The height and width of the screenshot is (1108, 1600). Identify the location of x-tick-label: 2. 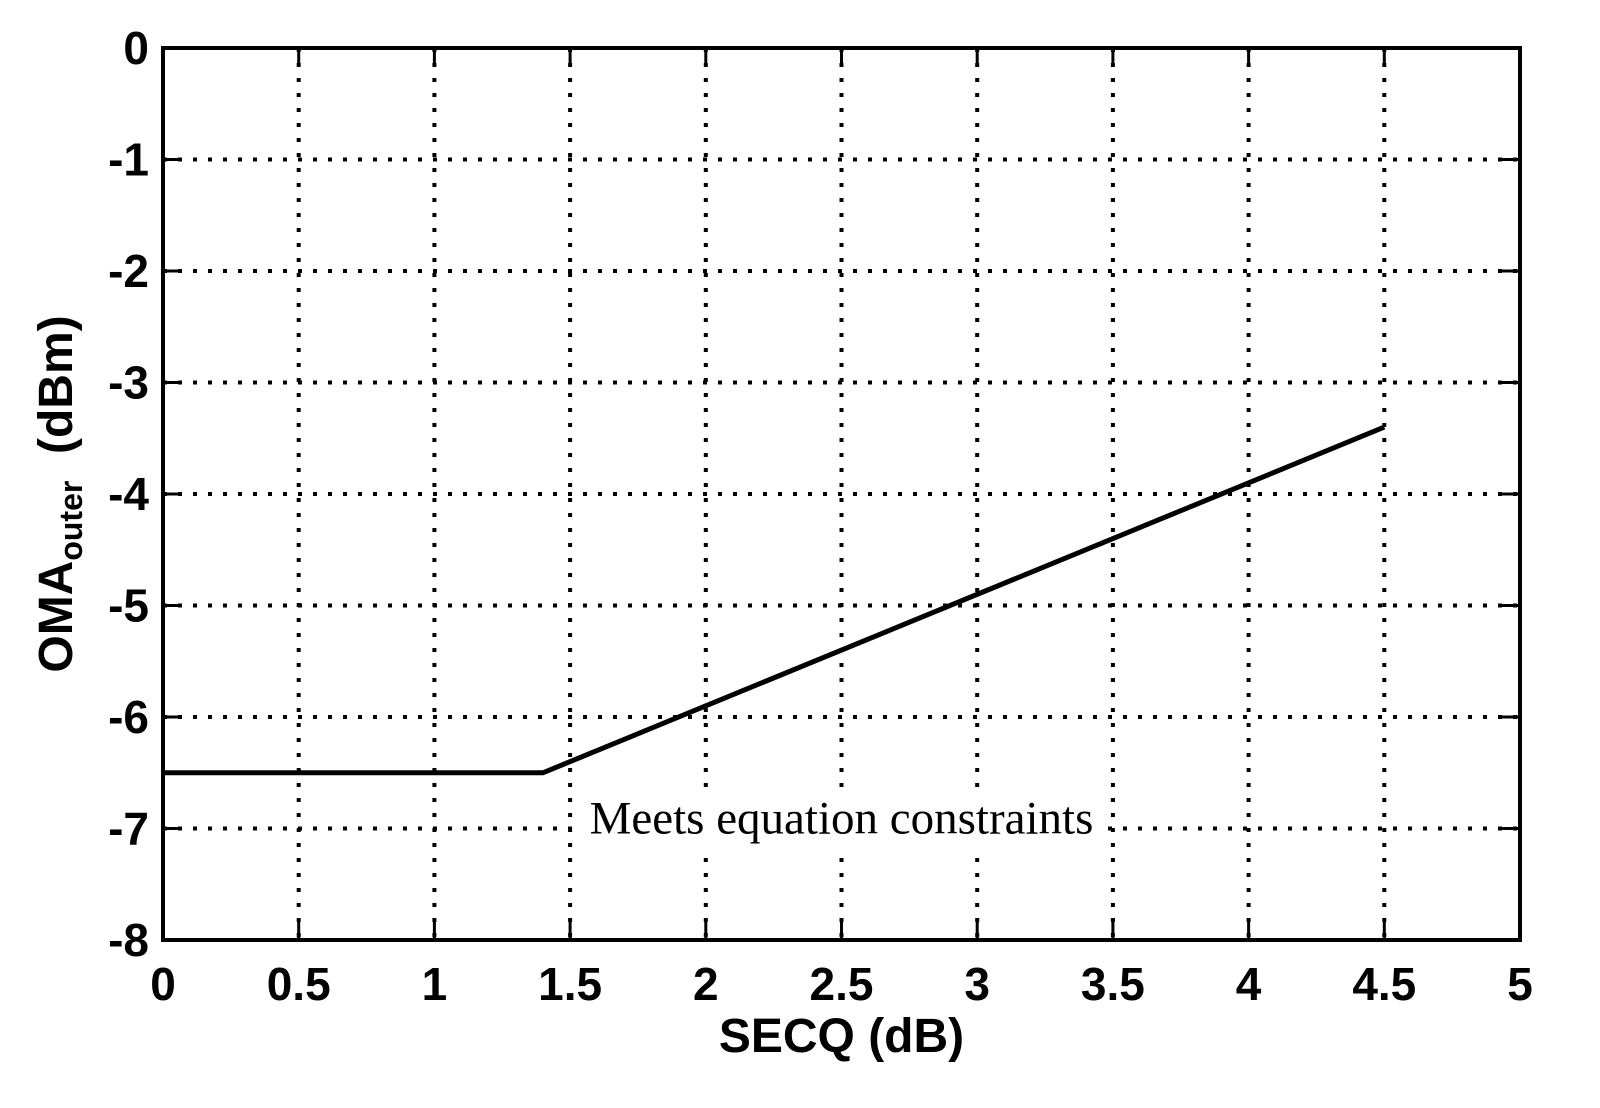
(706, 984).